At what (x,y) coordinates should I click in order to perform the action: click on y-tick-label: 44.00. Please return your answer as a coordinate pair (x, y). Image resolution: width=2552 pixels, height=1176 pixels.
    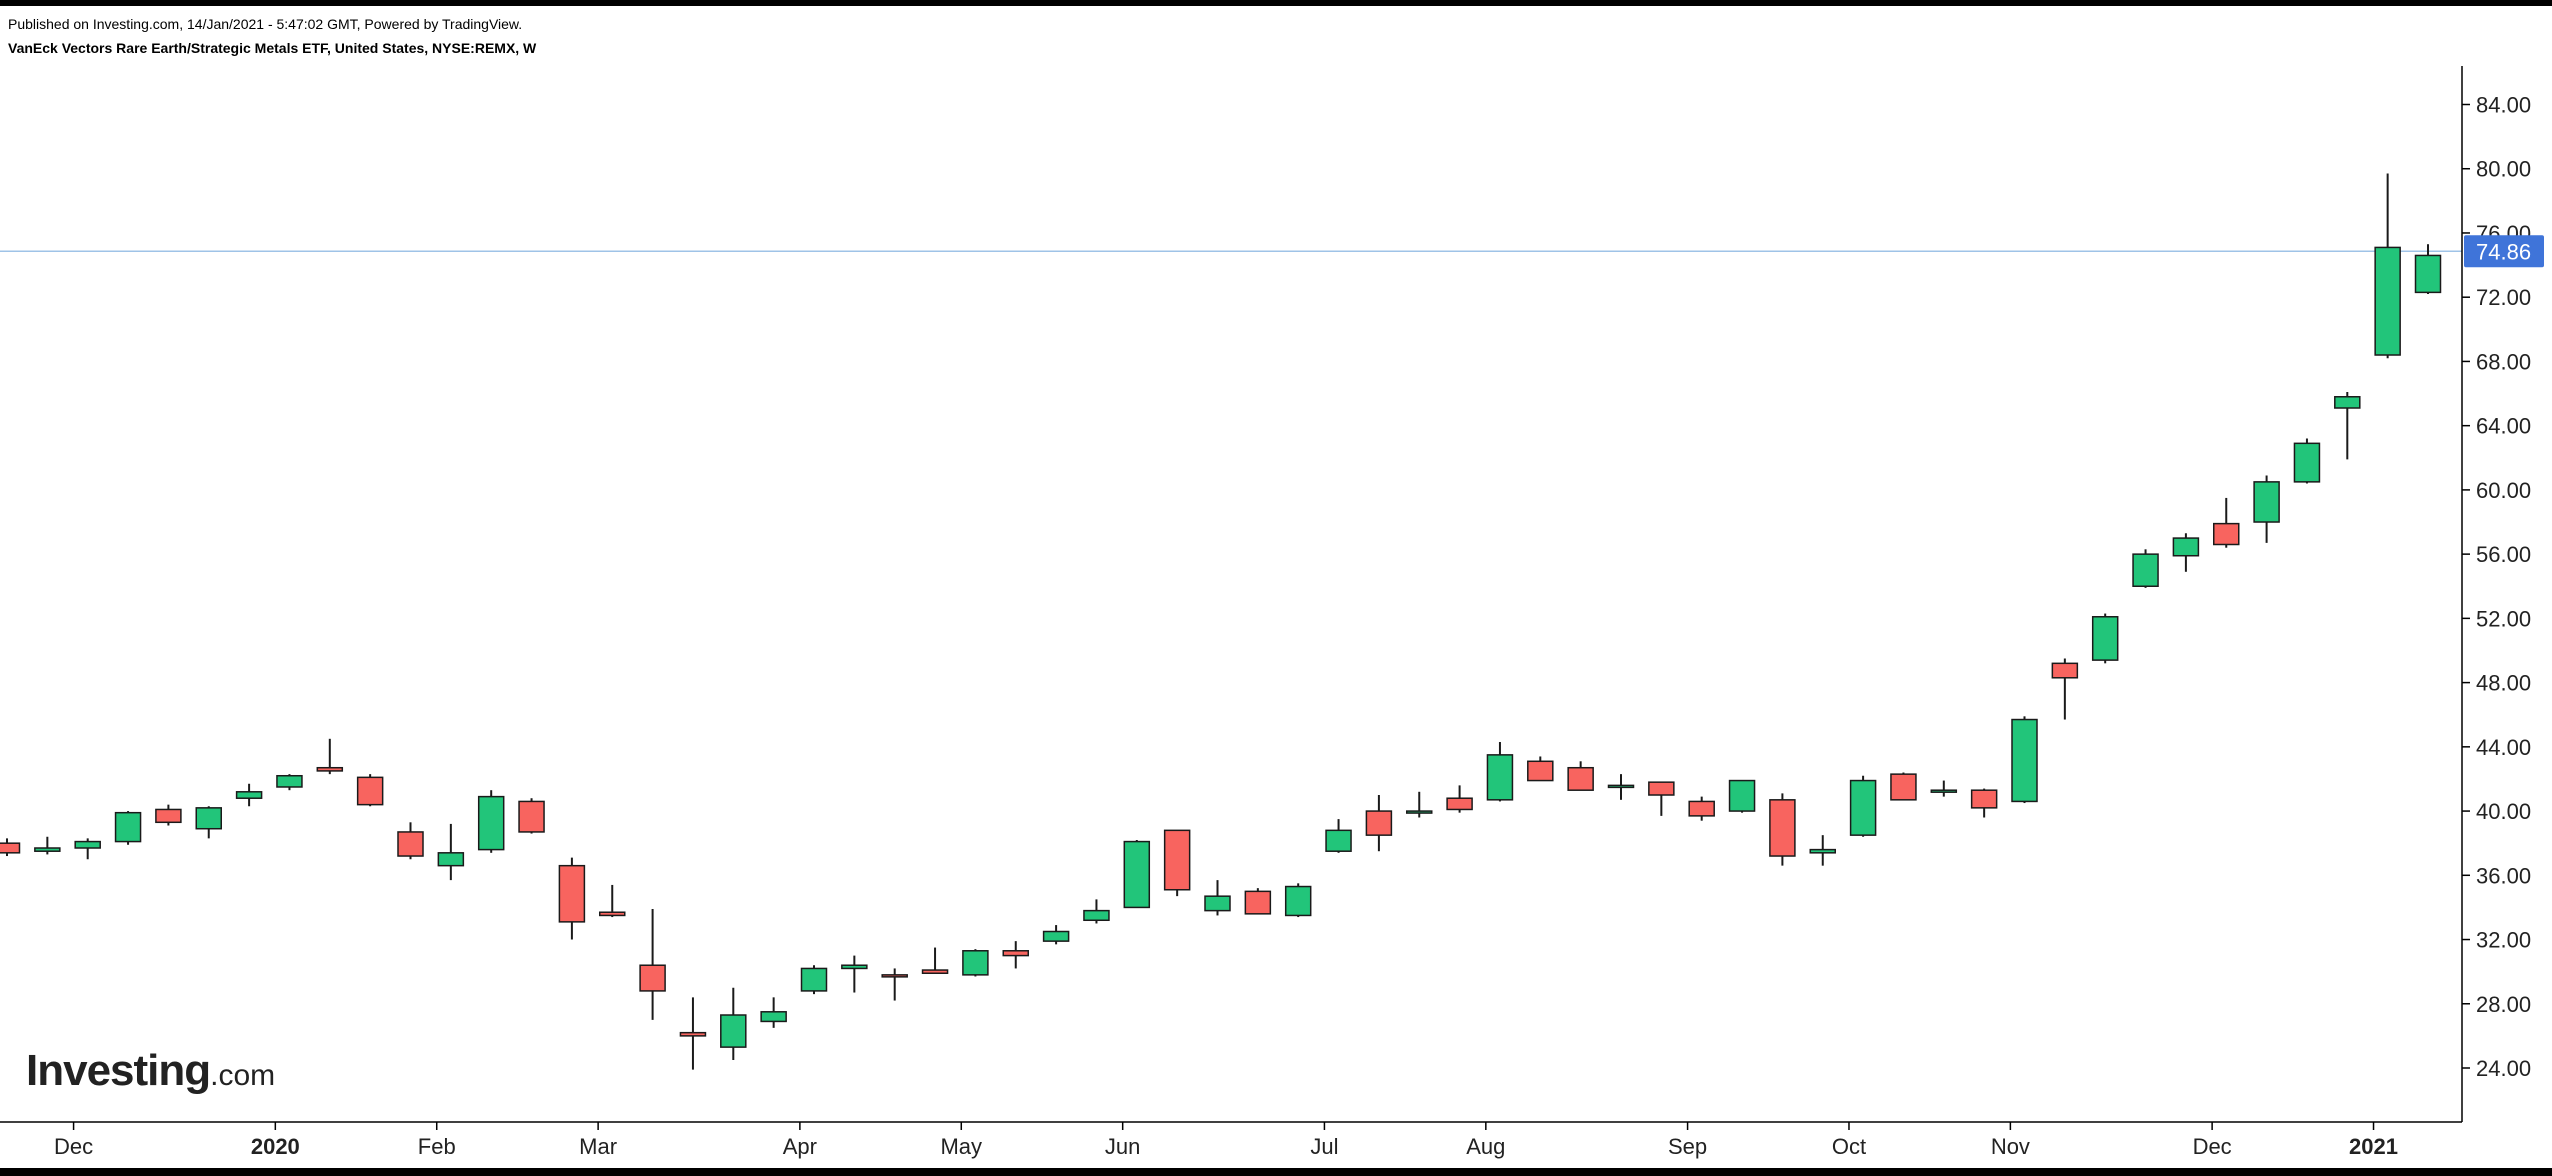
    Looking at the image, I should click on (2503, 747).